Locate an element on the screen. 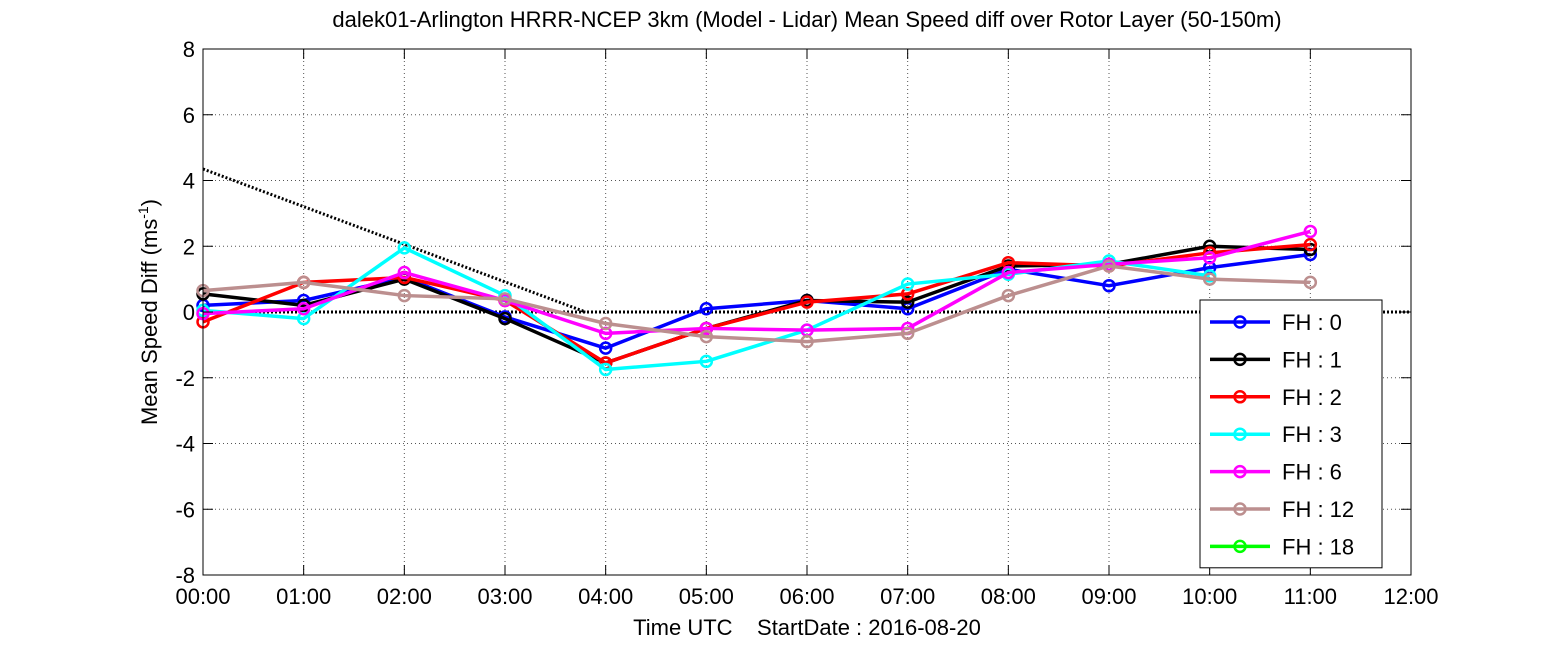 The height and width of the screenshot is (656, 1559). x-tick-label: 06:00 is located at coordinates (806, 596).